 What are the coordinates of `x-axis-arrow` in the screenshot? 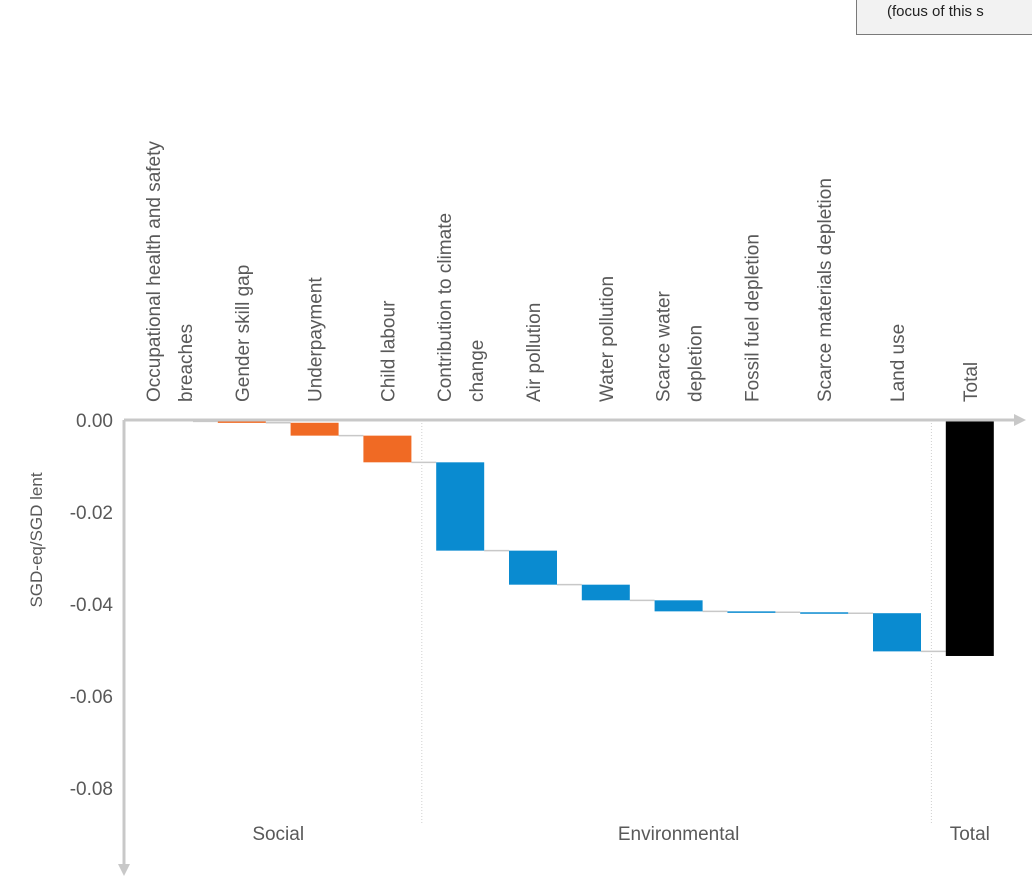 It's located at (1020, 420).